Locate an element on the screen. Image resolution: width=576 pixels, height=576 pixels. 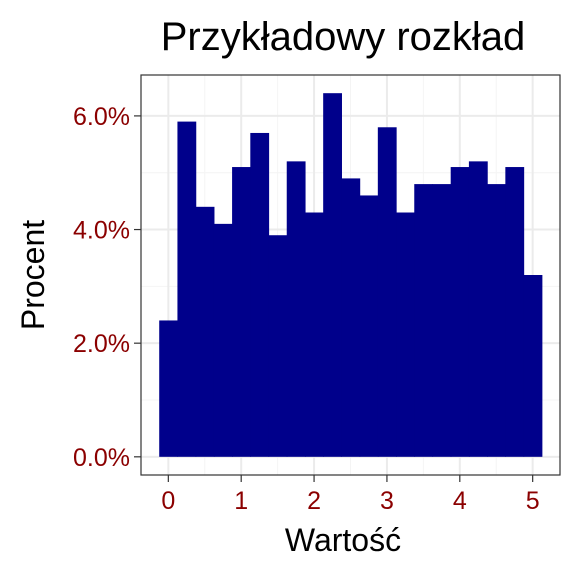
y-tick-label: 2.0% is located at coordinates (101, 344).